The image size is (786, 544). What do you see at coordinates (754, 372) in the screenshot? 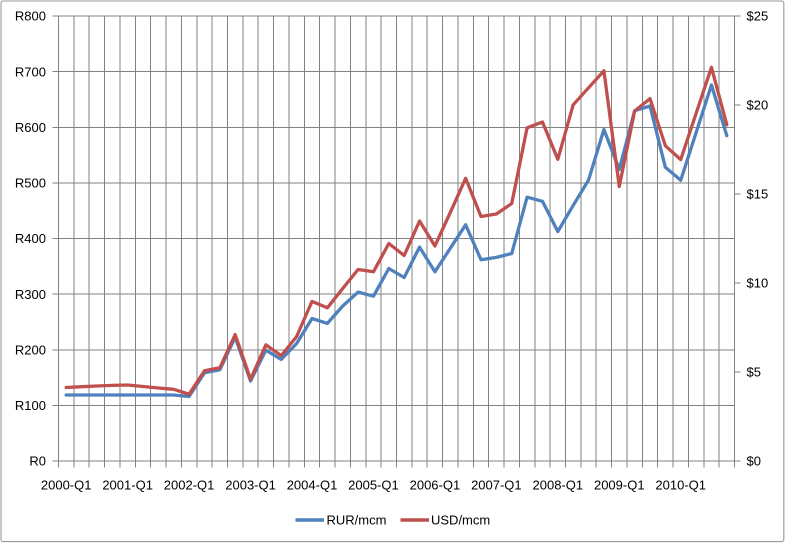
I see `svg-text: $5` at bounding box center [754, 372].